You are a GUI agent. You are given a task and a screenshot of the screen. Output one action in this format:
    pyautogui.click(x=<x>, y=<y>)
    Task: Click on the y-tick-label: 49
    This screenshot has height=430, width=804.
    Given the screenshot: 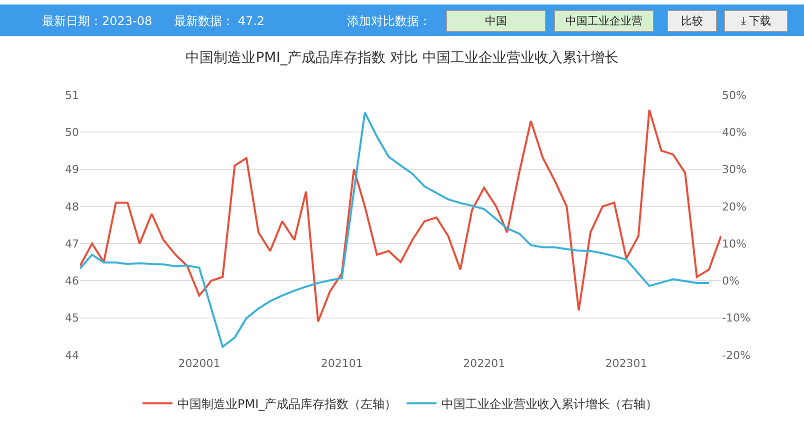 What is the action you would take?
    pyautogui.click(x=72, y=169)
    